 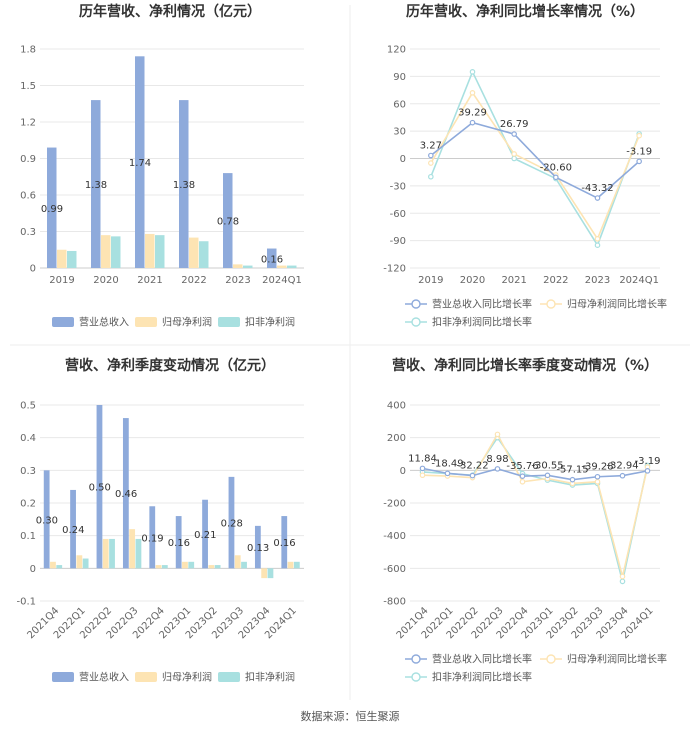 What do you see at coordinates (430, 280) in the screenshot?
I see `x-tick-label: 2019` at bounding box center [430, 280].